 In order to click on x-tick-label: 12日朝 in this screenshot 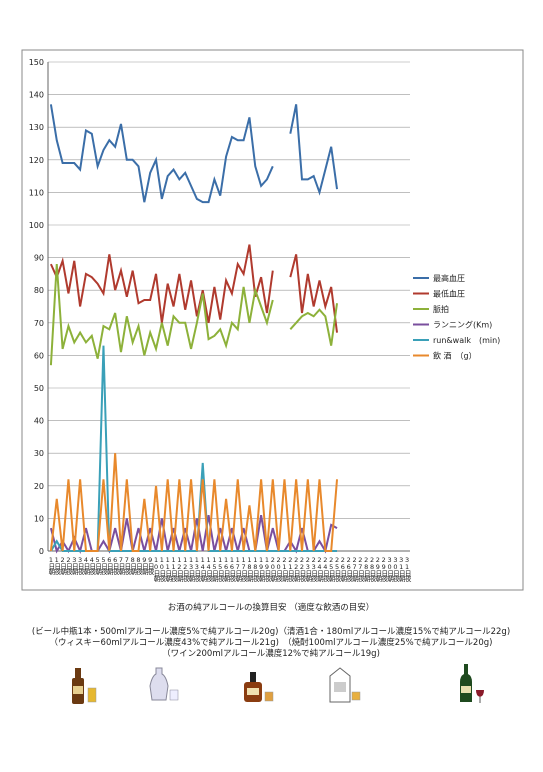, I will do `click(179, 569)`.